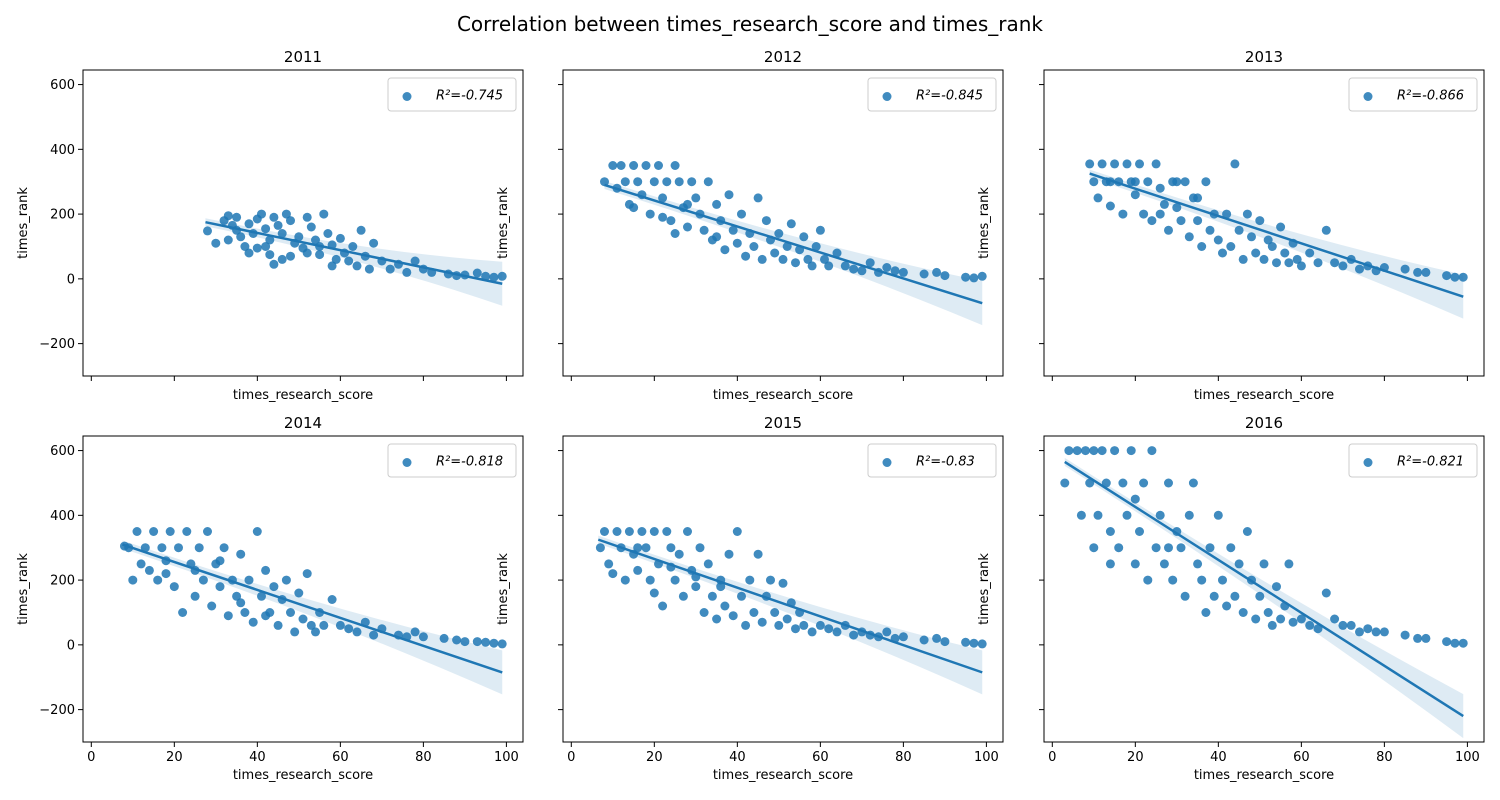 The image size is (1500, 800). I want to click on y-axis-label: times_rank, so click(503, 223).